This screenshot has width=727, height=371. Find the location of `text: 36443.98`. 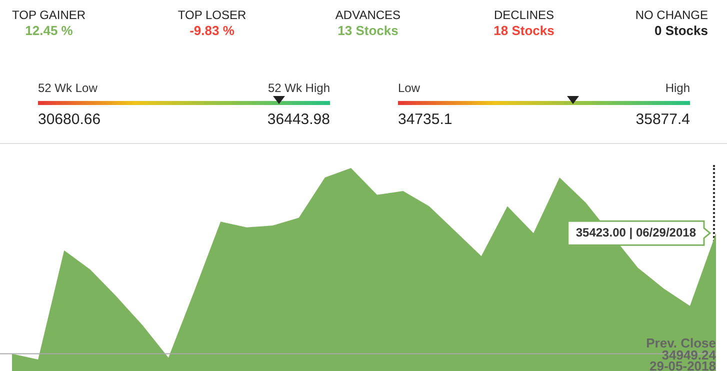

text: 36443.98 is located at coordinates (298, 119).